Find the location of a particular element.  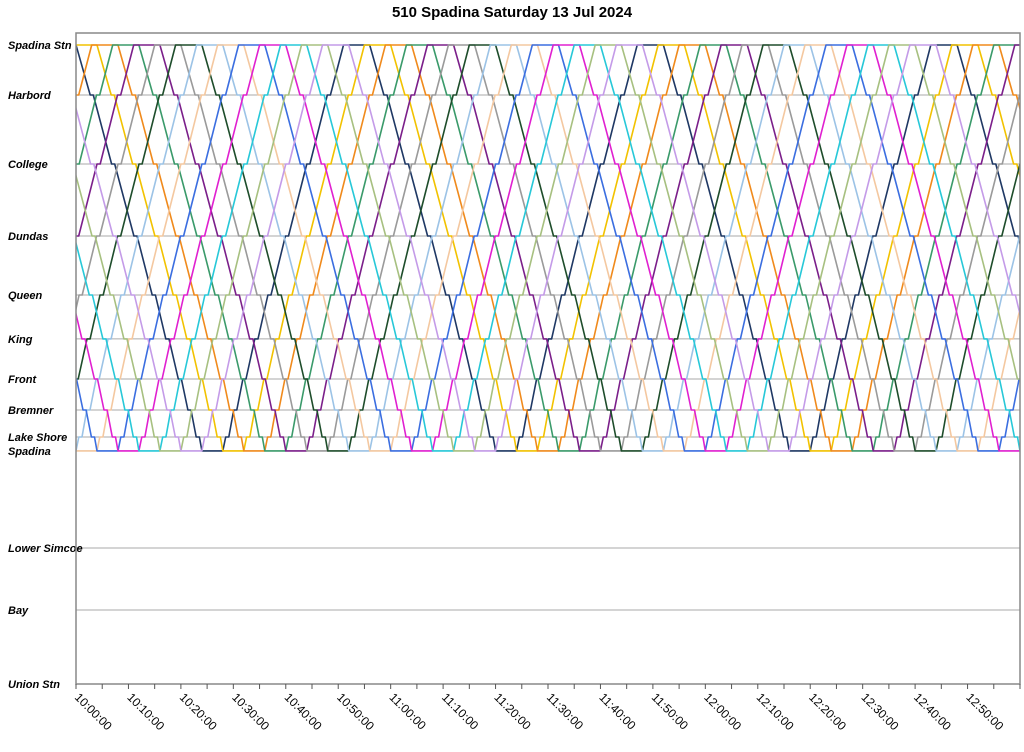

x-tick-label: 12:00:00 is located at coordinates (722, 711).